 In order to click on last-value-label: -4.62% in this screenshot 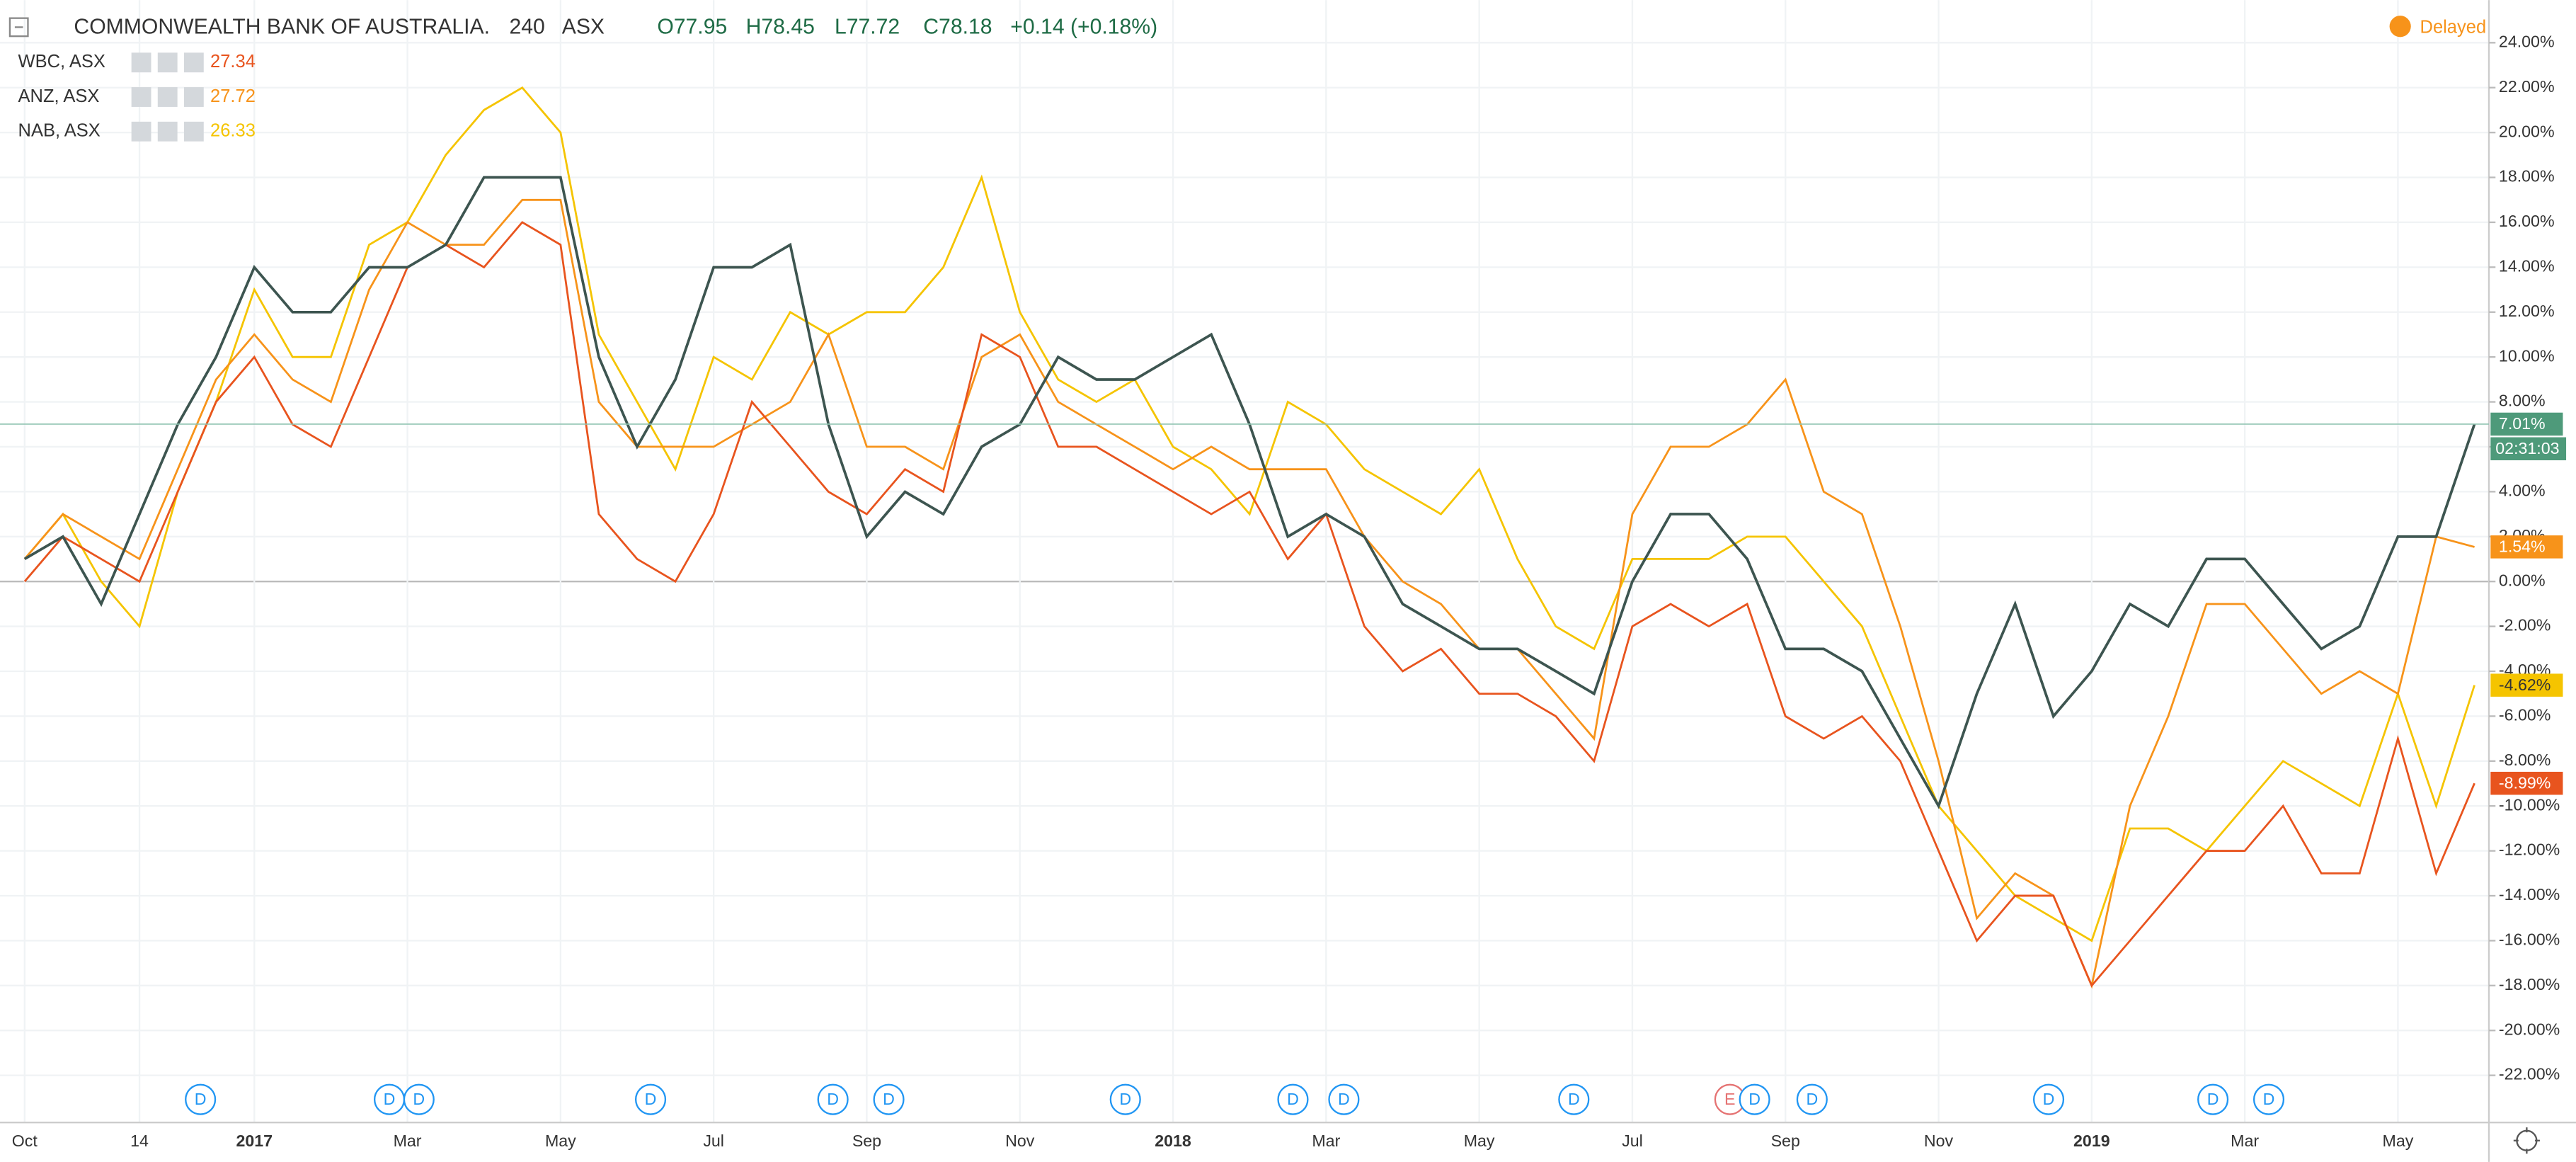, I will do `click(2525, 685)`.